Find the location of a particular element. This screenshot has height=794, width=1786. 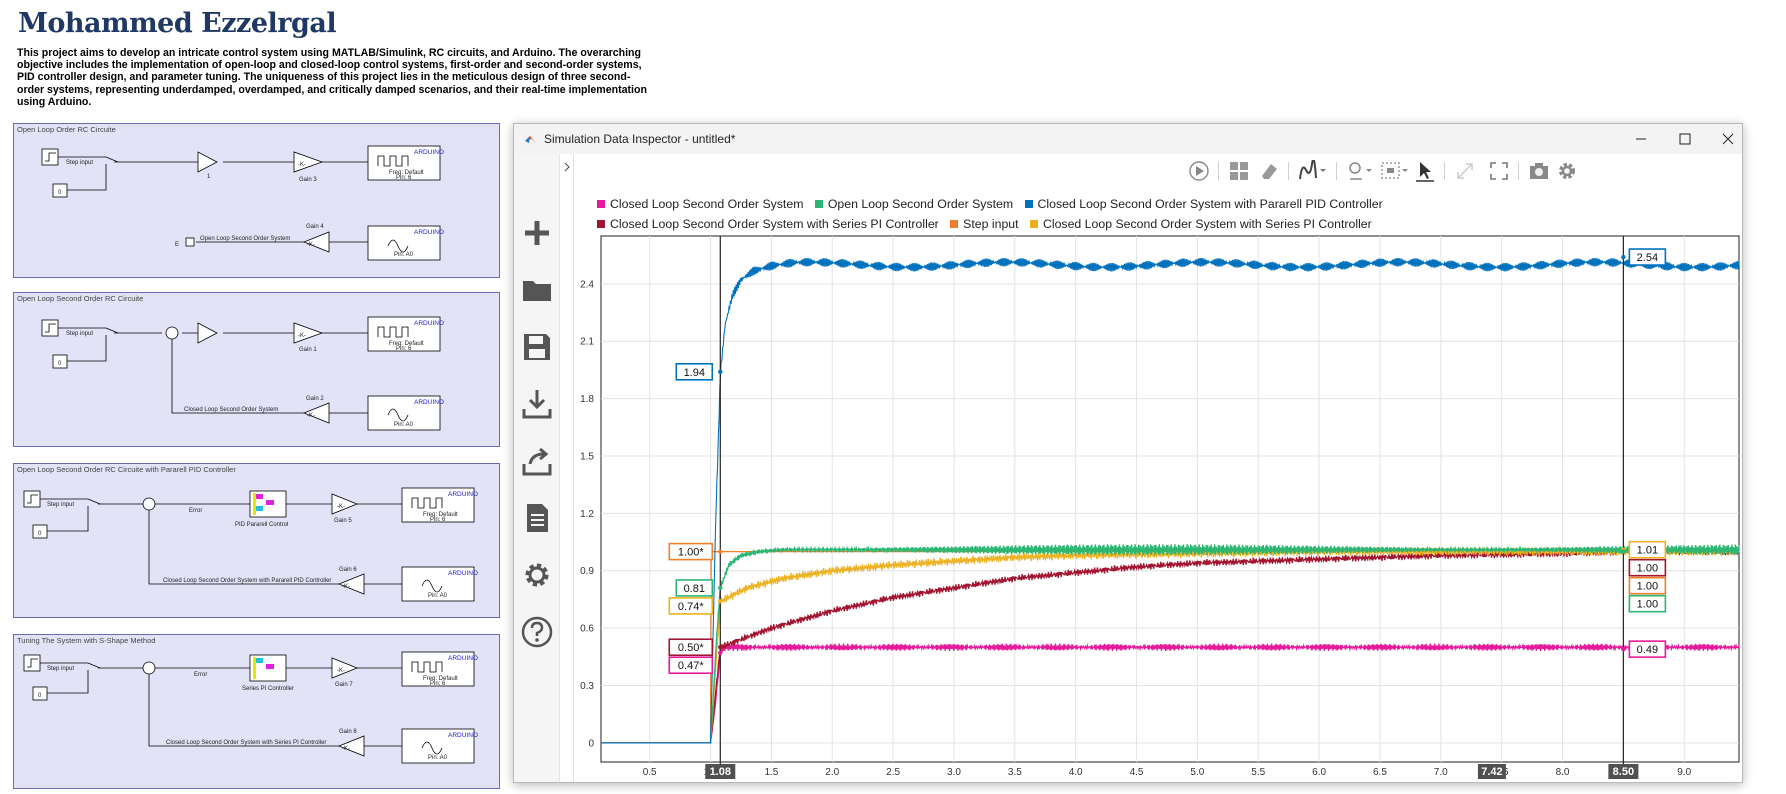

window-titlebar: Simulation Data Inspector - untitled* is located at coordinates (1128, 139).